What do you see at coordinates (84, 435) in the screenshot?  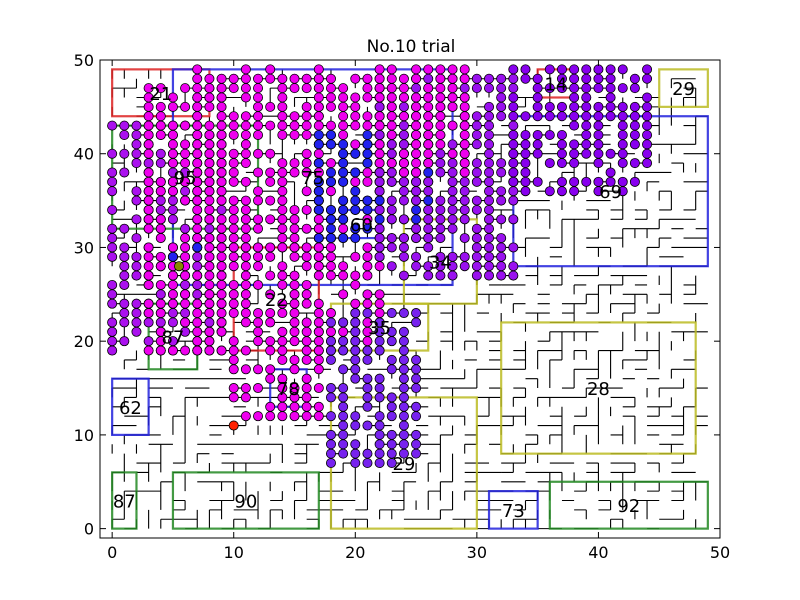 I see `ytick-label-1: 10` at bounding box center [84, 435].